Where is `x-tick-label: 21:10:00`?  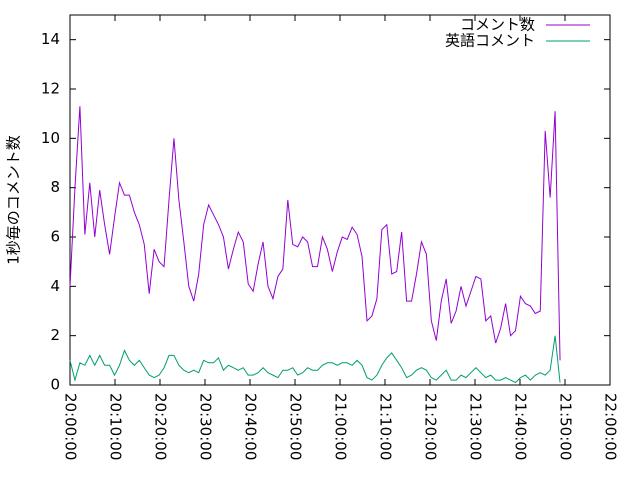
x-tick-label: 21:10:00 is located at coordinates (386, 426).